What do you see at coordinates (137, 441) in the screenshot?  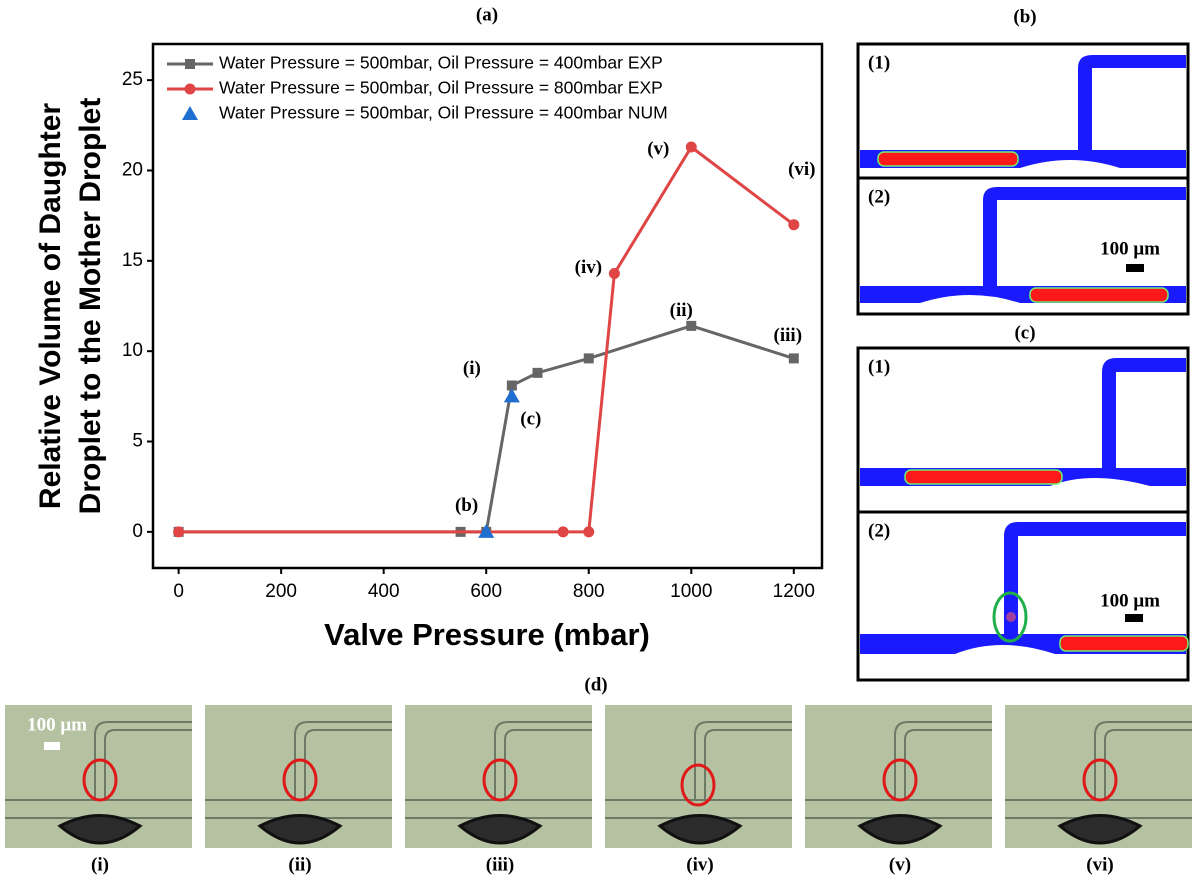 I see `y-tick-label: 5` at bounding box center [137, 441].